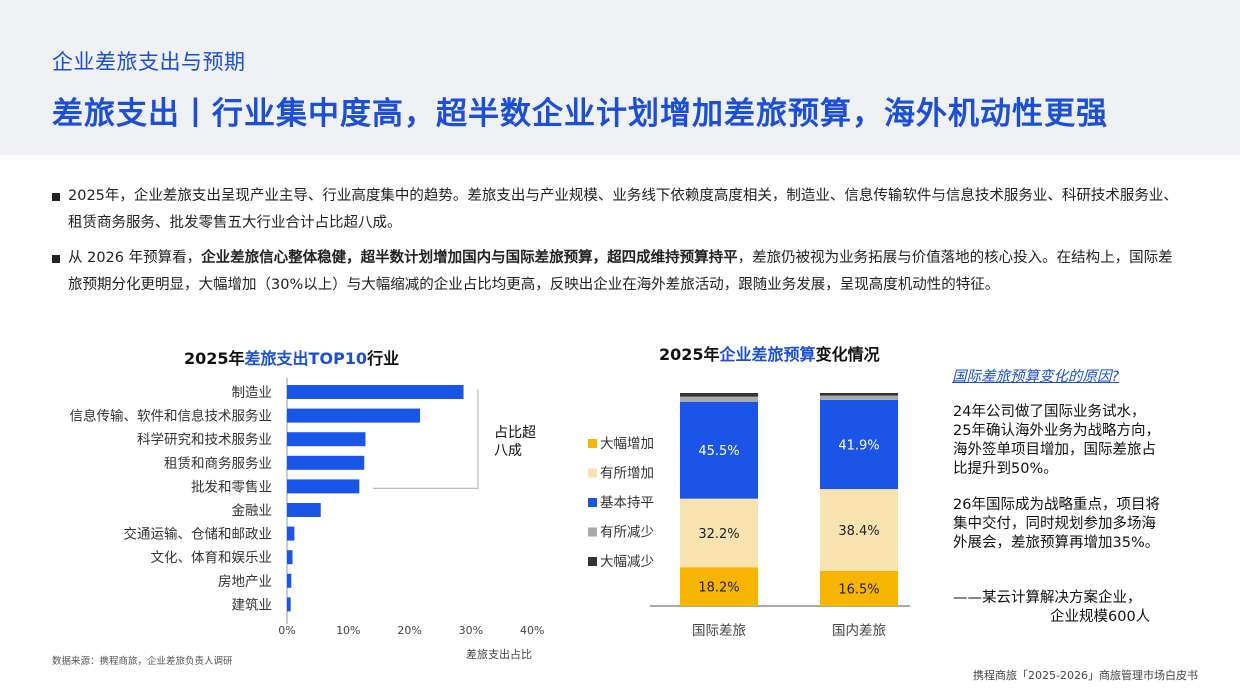 This screenshot has height=697, width=1240. I want to click on category-label: 国内差旅, so click(859, 631).